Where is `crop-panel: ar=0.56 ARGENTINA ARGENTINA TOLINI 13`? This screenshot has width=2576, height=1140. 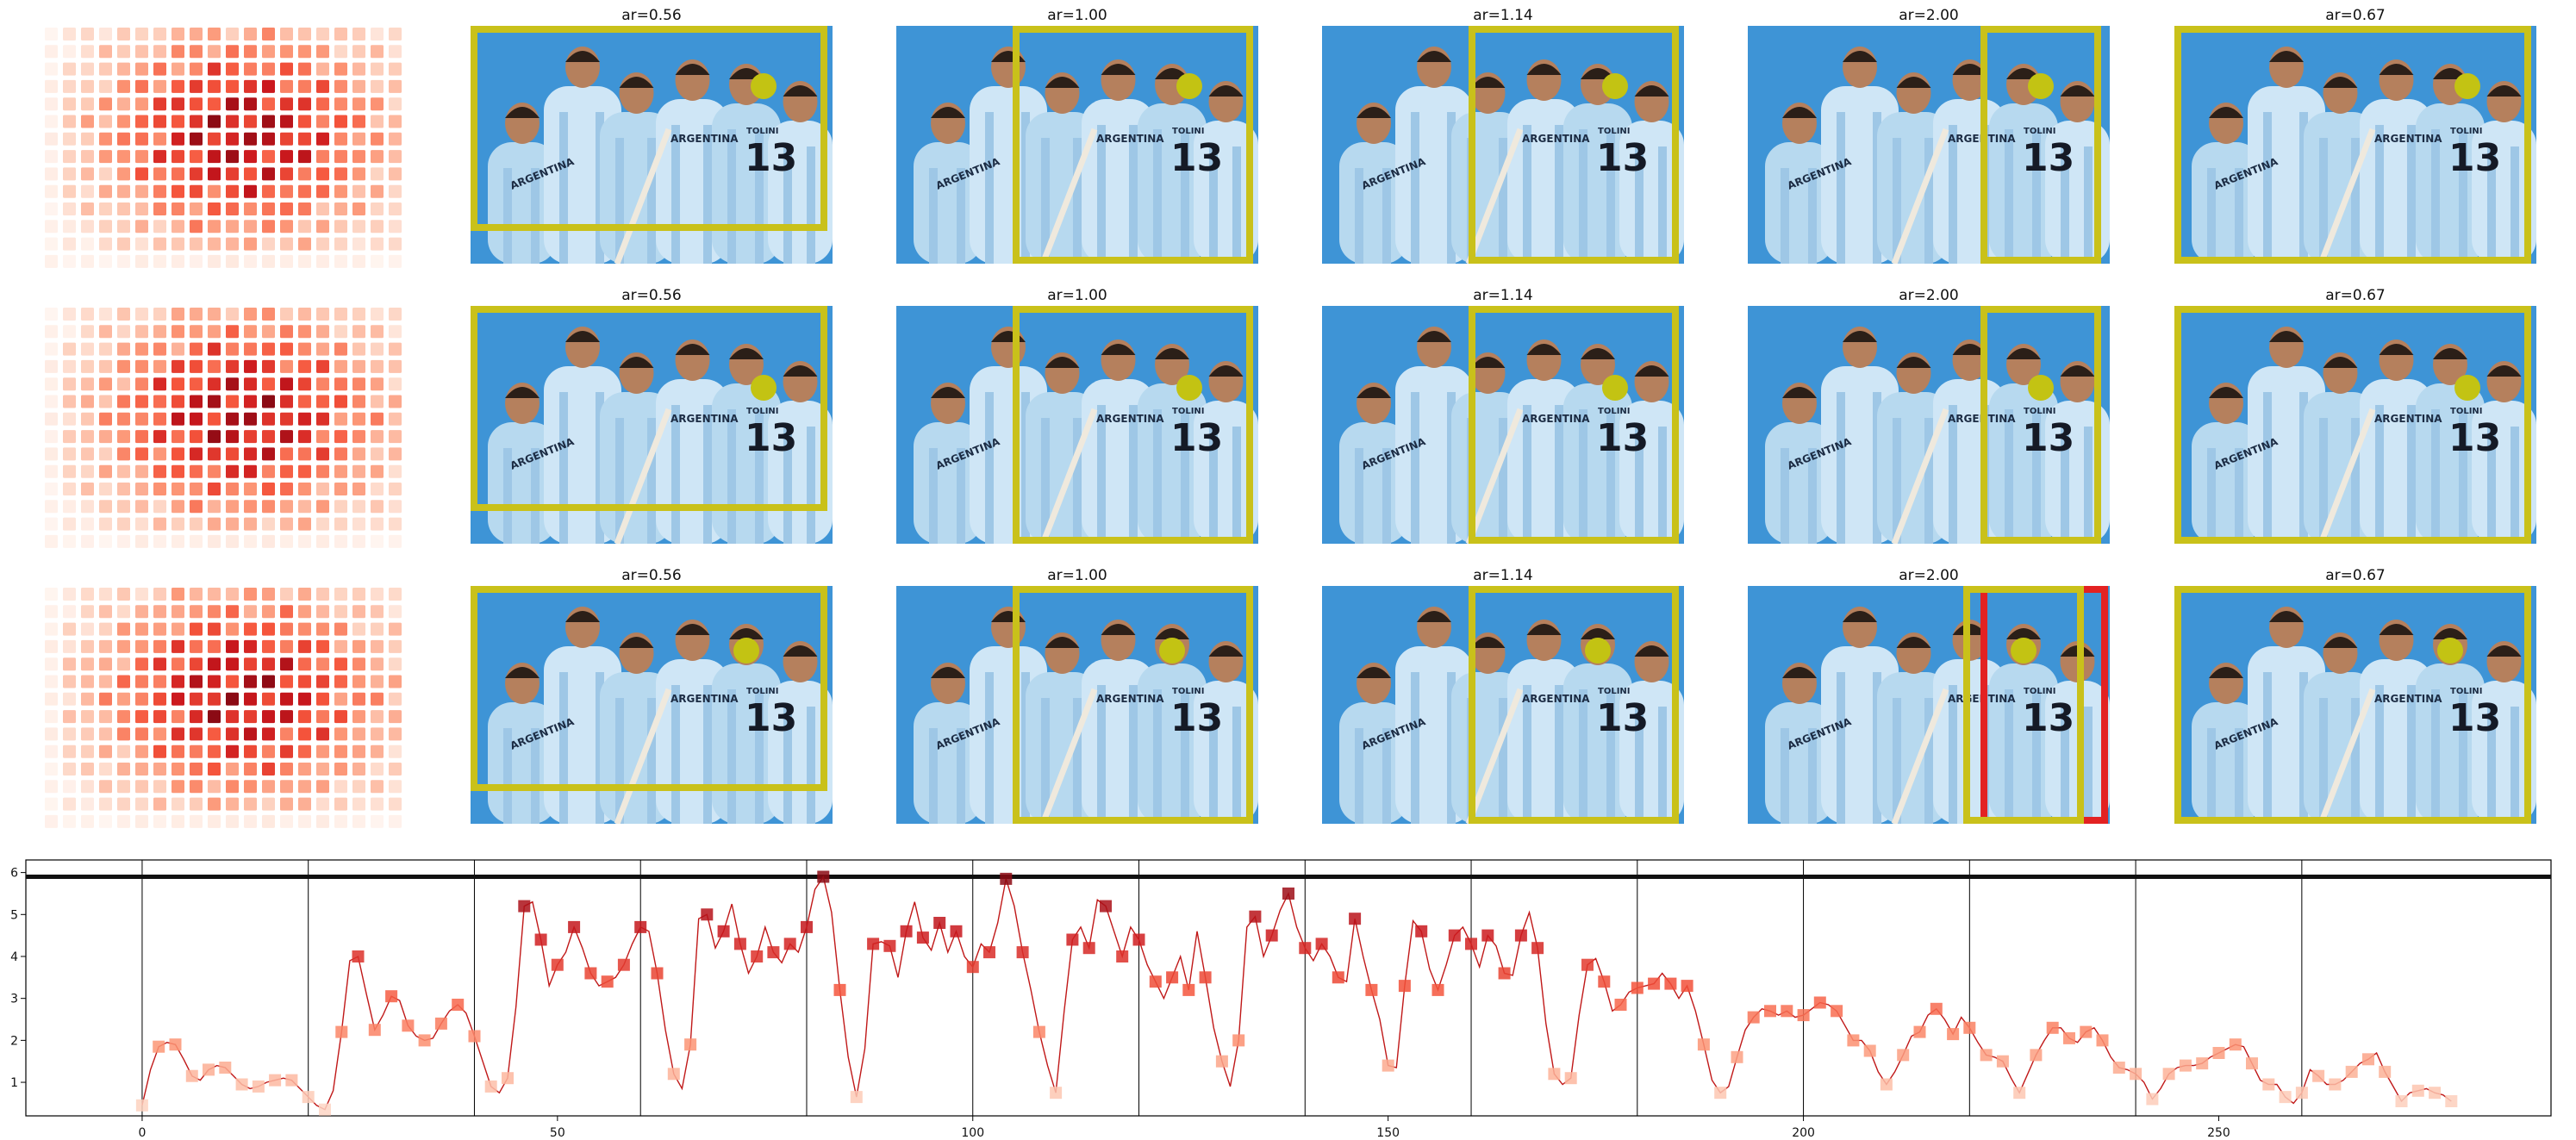 crop-panel: ar=0.56 ARGENTINA ARGENTINA TOLINI 13 is located at coordinates (652, 135).